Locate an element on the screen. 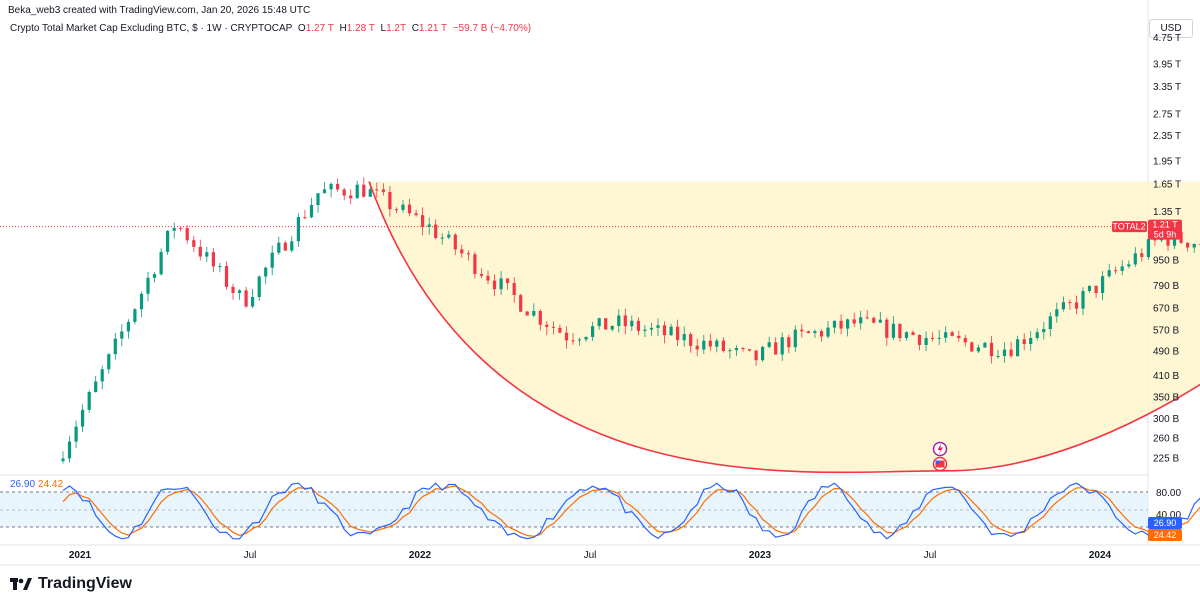 This screenshot has width=1200, height=603. price-tick-12: 410 B is located at coordinates (1166, 376).